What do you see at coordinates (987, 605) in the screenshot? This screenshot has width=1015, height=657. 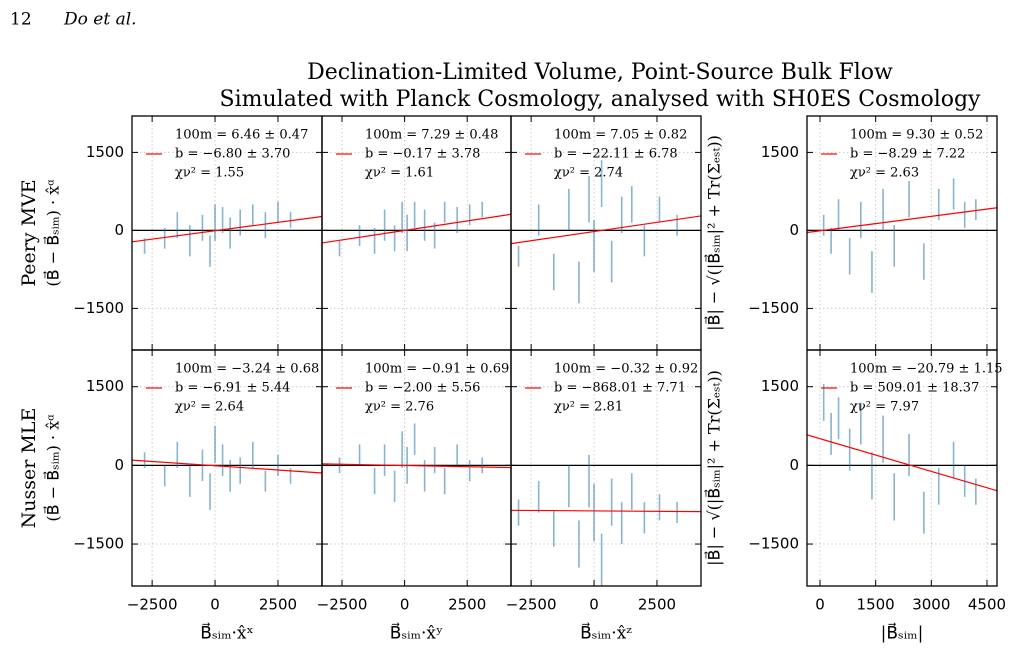 I see `x-tick-label: 4500` at bounding box center [987, 605].